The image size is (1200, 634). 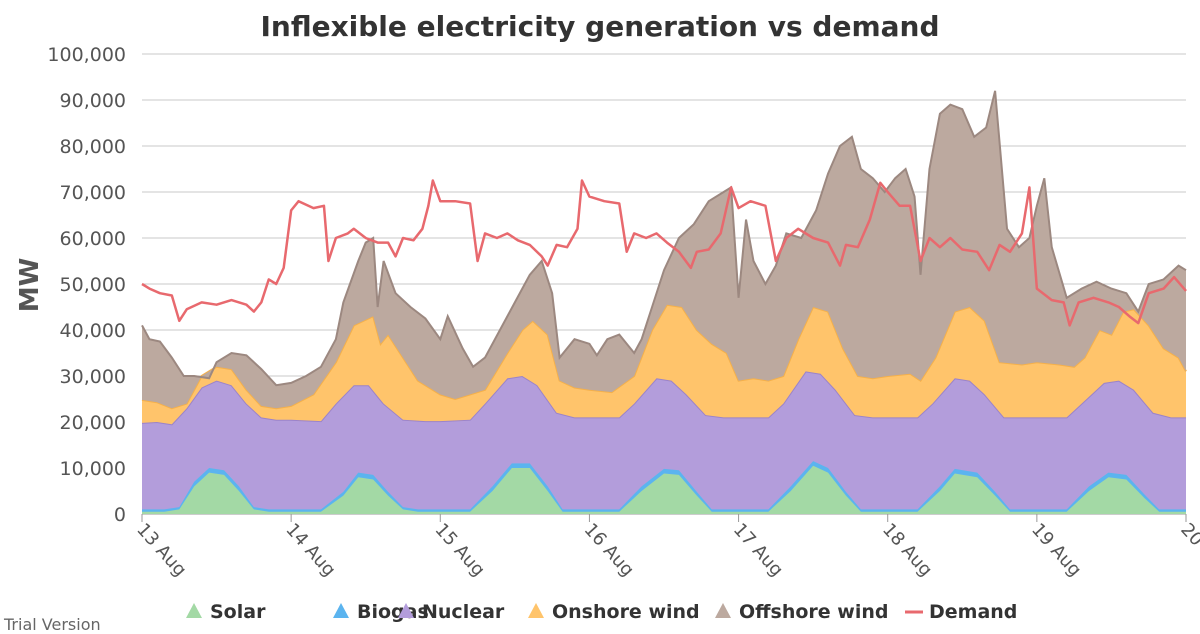 What do you see at coordinates (973, 612) in the screenshot?
I see `legend-label: Demand` at bounding box center [973, 612].